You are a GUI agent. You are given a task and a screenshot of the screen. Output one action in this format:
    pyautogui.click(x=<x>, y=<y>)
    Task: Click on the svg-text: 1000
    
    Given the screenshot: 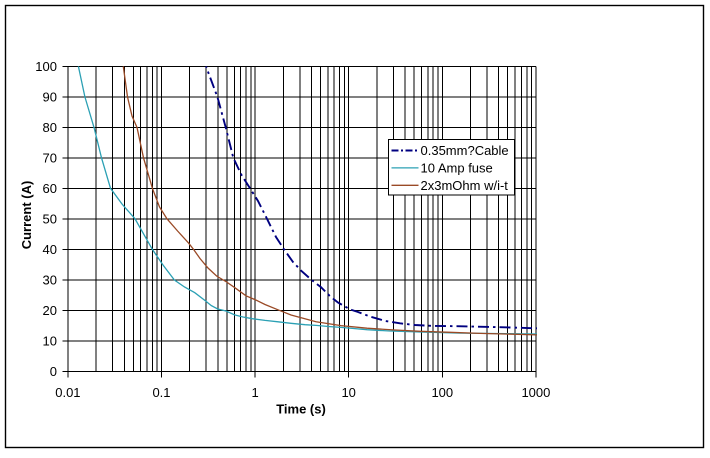 What is the action you would take?
    pyautogui.click(x=535, y=392)
    